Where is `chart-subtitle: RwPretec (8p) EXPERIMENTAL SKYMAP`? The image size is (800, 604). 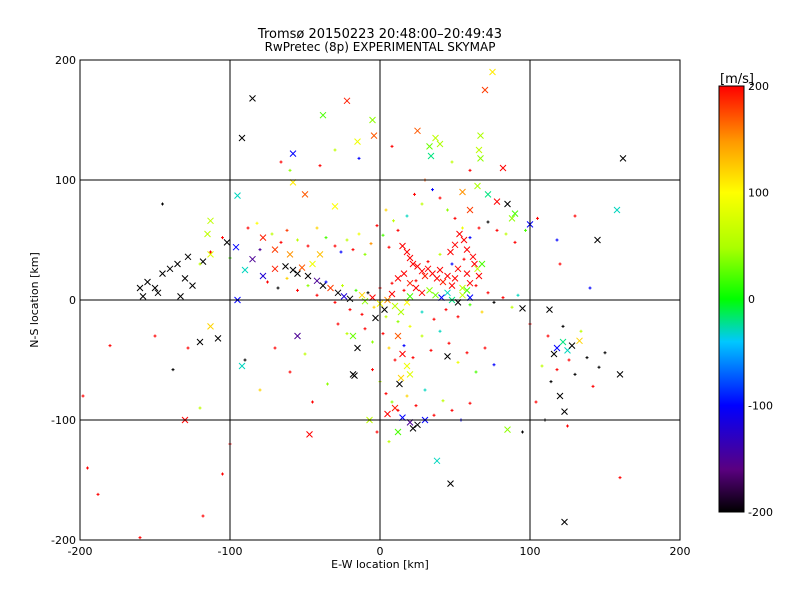 chart-subtitle: RwPretec (8p) EXPERIMENTAL SKYMAP is located at coordinates (380, 47).